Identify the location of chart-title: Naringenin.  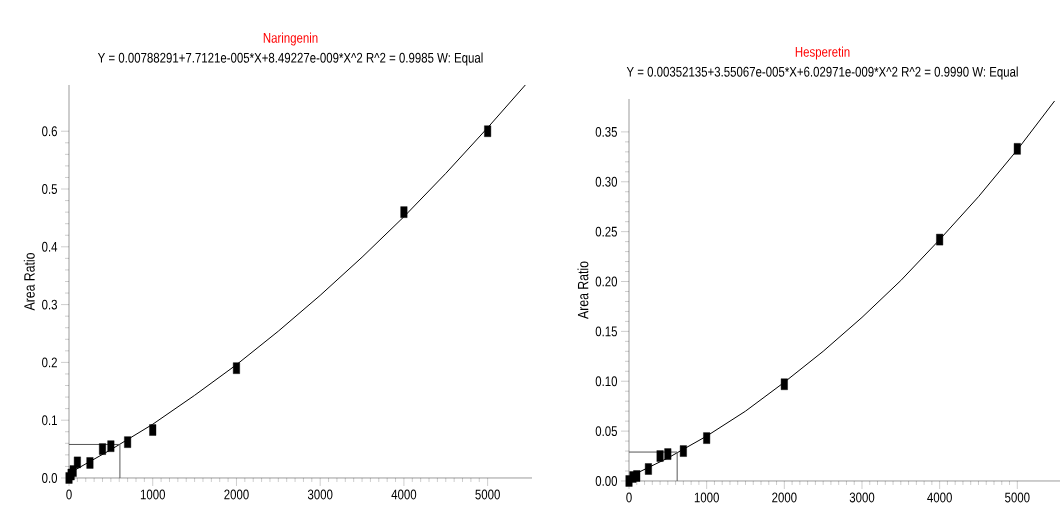
(290, 39).